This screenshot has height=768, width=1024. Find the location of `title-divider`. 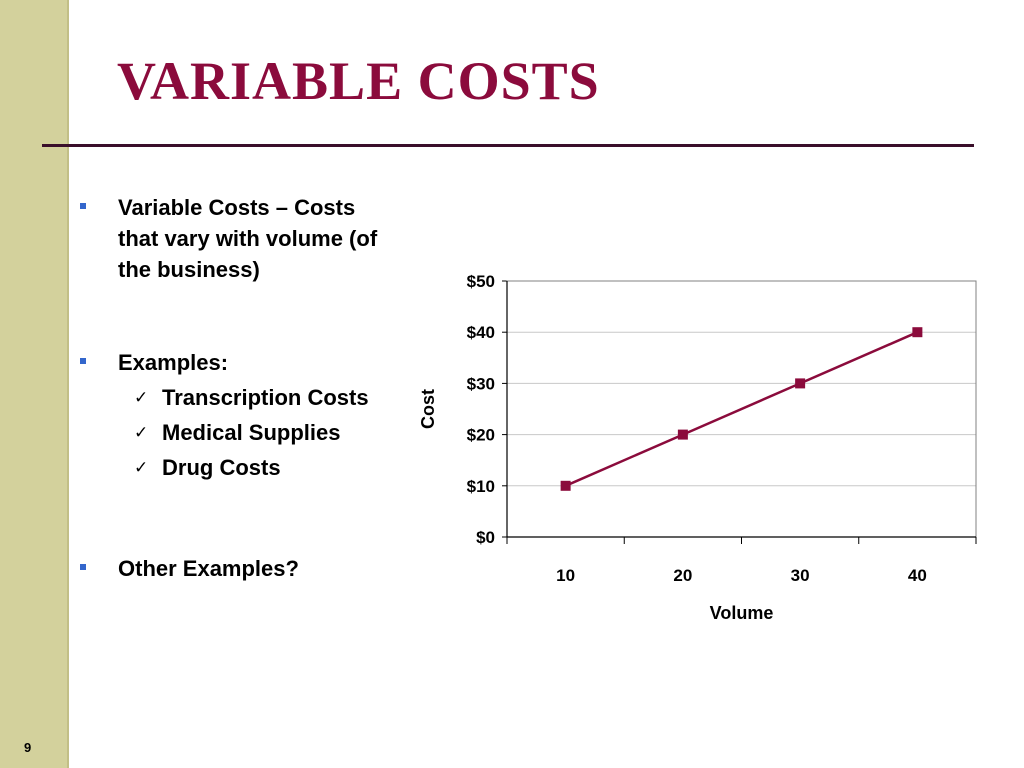

title-divider is located at coordinates (508, 145).